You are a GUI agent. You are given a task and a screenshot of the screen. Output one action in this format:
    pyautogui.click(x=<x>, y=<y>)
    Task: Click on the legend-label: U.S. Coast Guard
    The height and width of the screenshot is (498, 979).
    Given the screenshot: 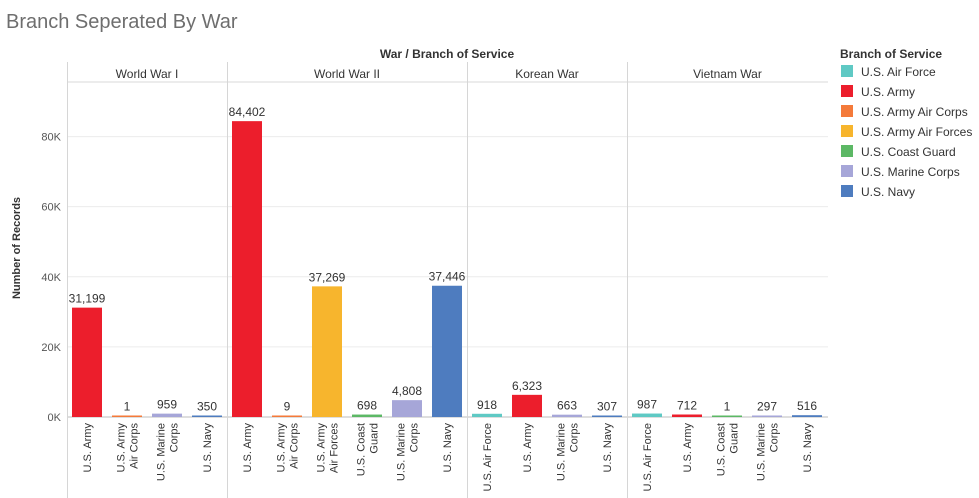 What is the action you would take?
    pyautogui.click(x=908, y=152)
    